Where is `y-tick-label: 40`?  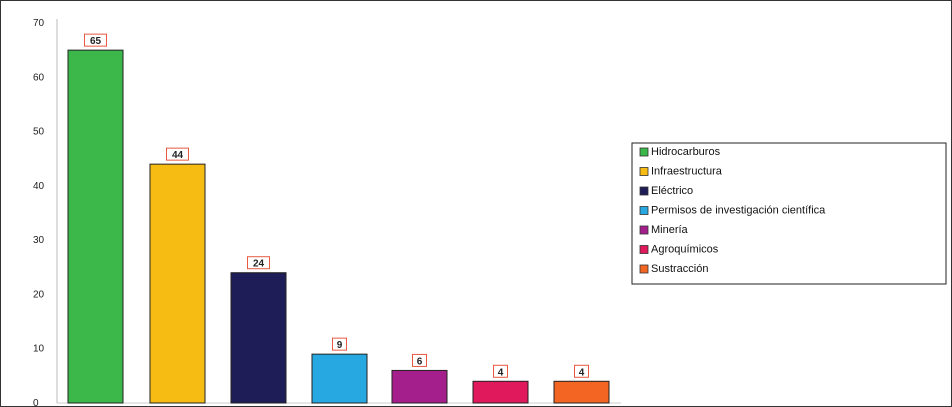 y-tick-label: 40 is located at coordinates (39, 186).